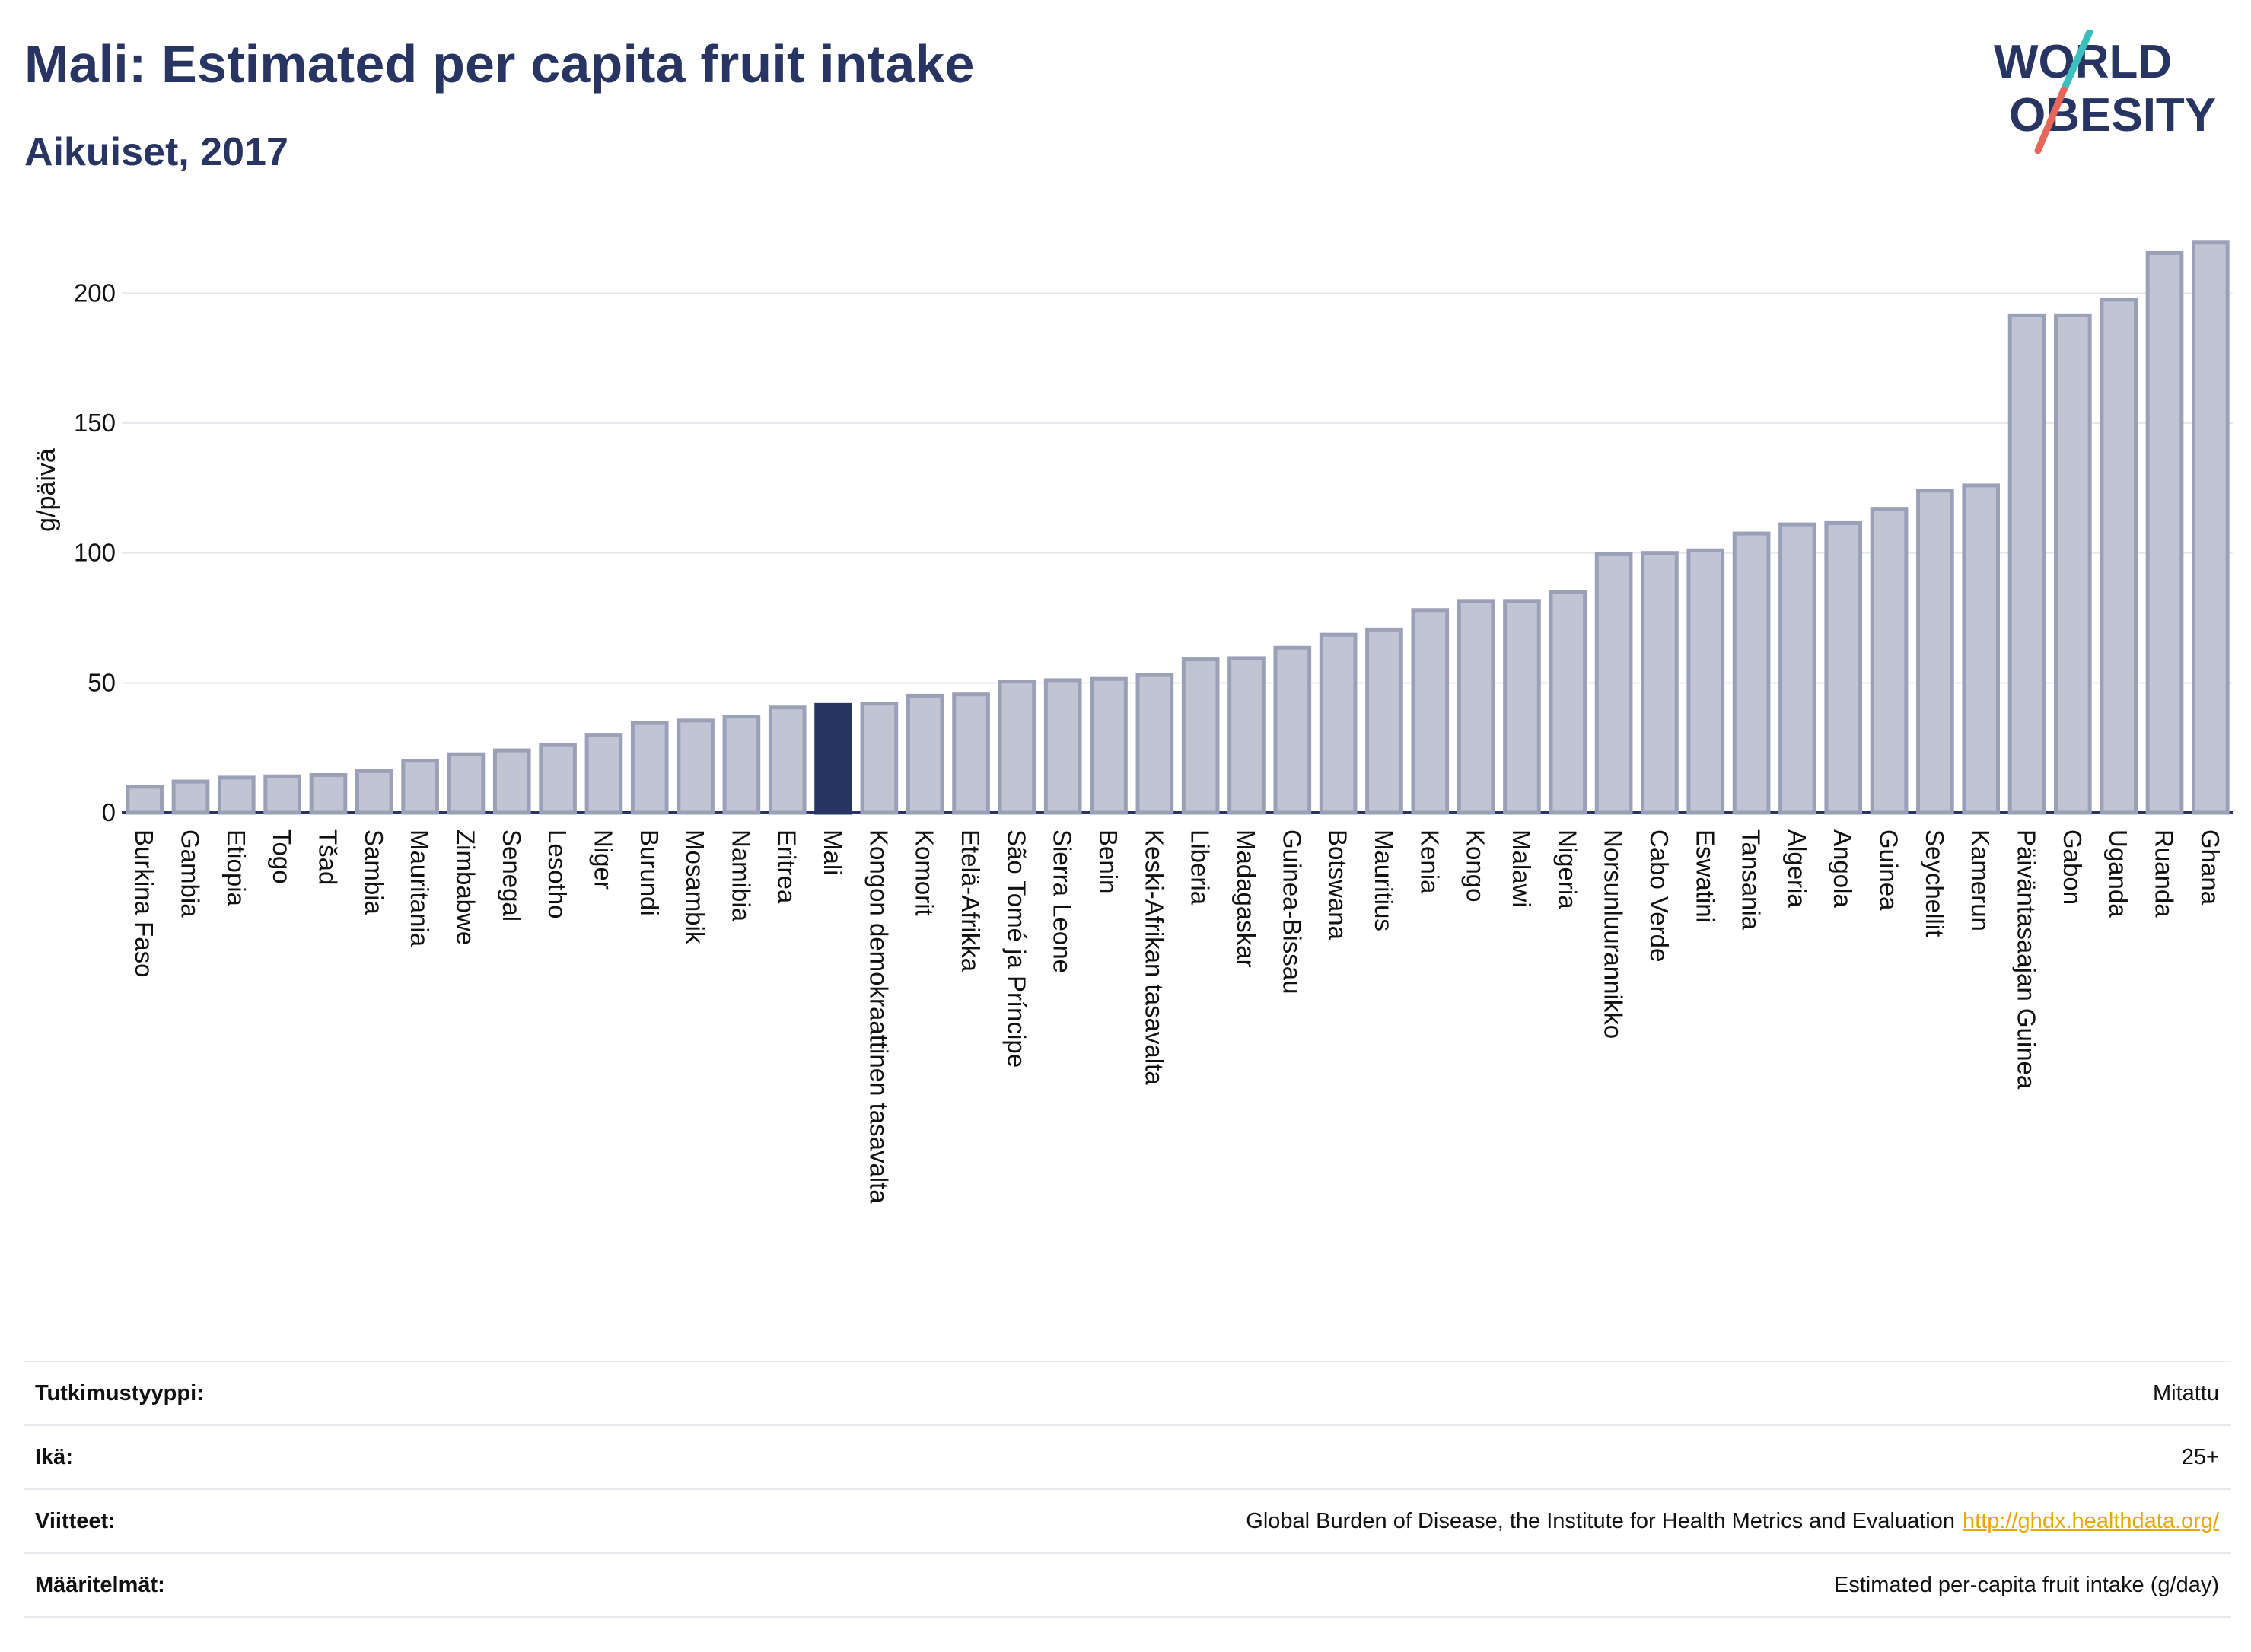  Describe the element at coordinates (2104, 95) in the screenshot. I see `world-obesity-logo: WORLD OBESITY` at that location.